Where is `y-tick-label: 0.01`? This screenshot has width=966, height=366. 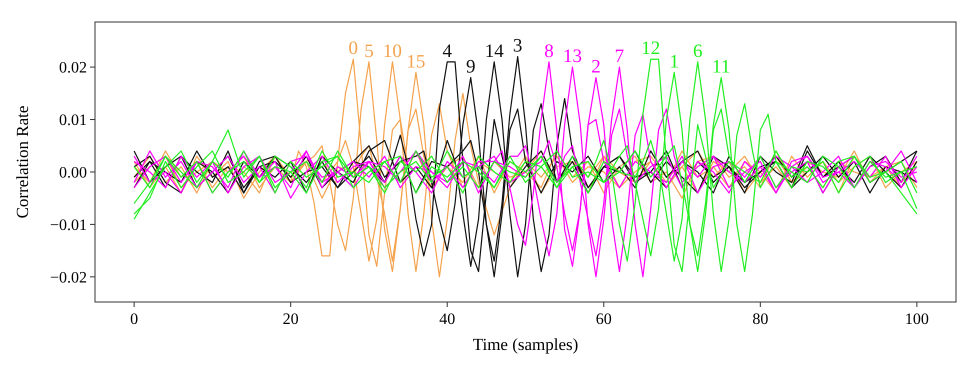
y-tick-label: 0.01 is located at coordinates (73, 121).